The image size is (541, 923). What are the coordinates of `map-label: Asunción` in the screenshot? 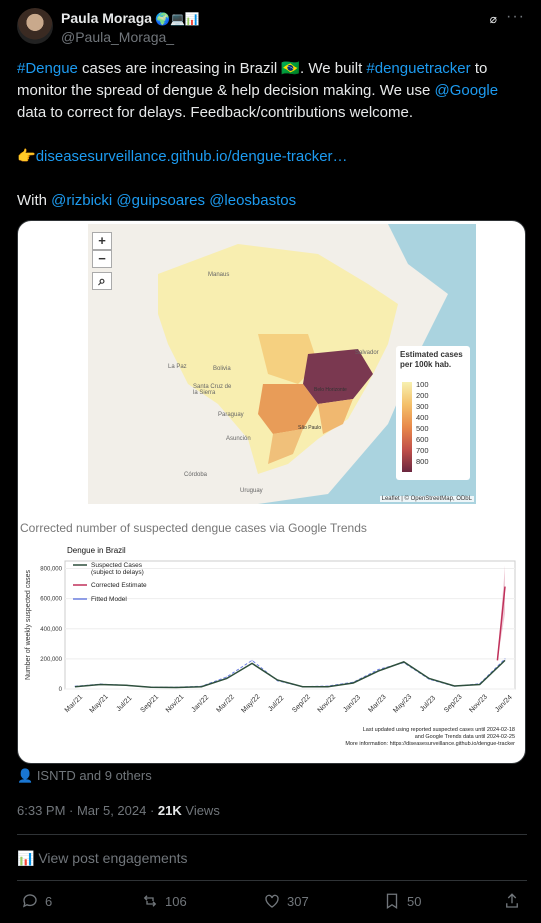 It's located at (238, 439).